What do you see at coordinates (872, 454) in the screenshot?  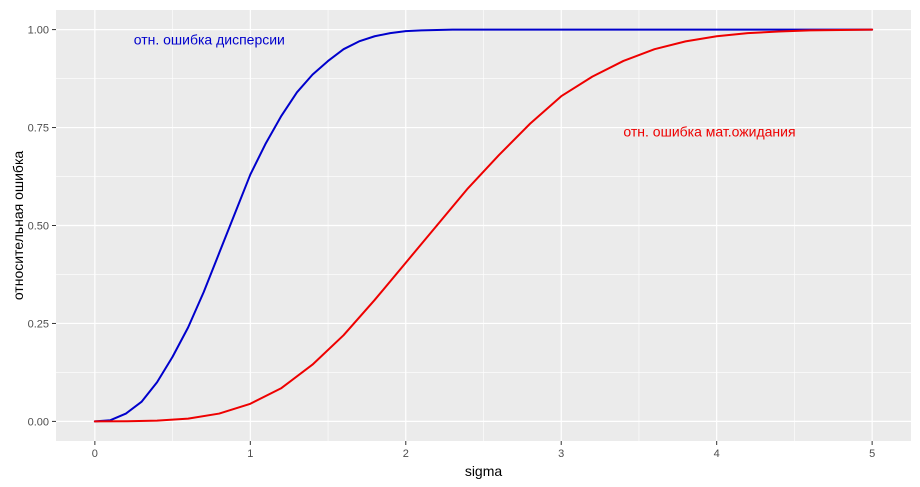 I see `x-tick-label: 5` at bounding box center [872, 454].